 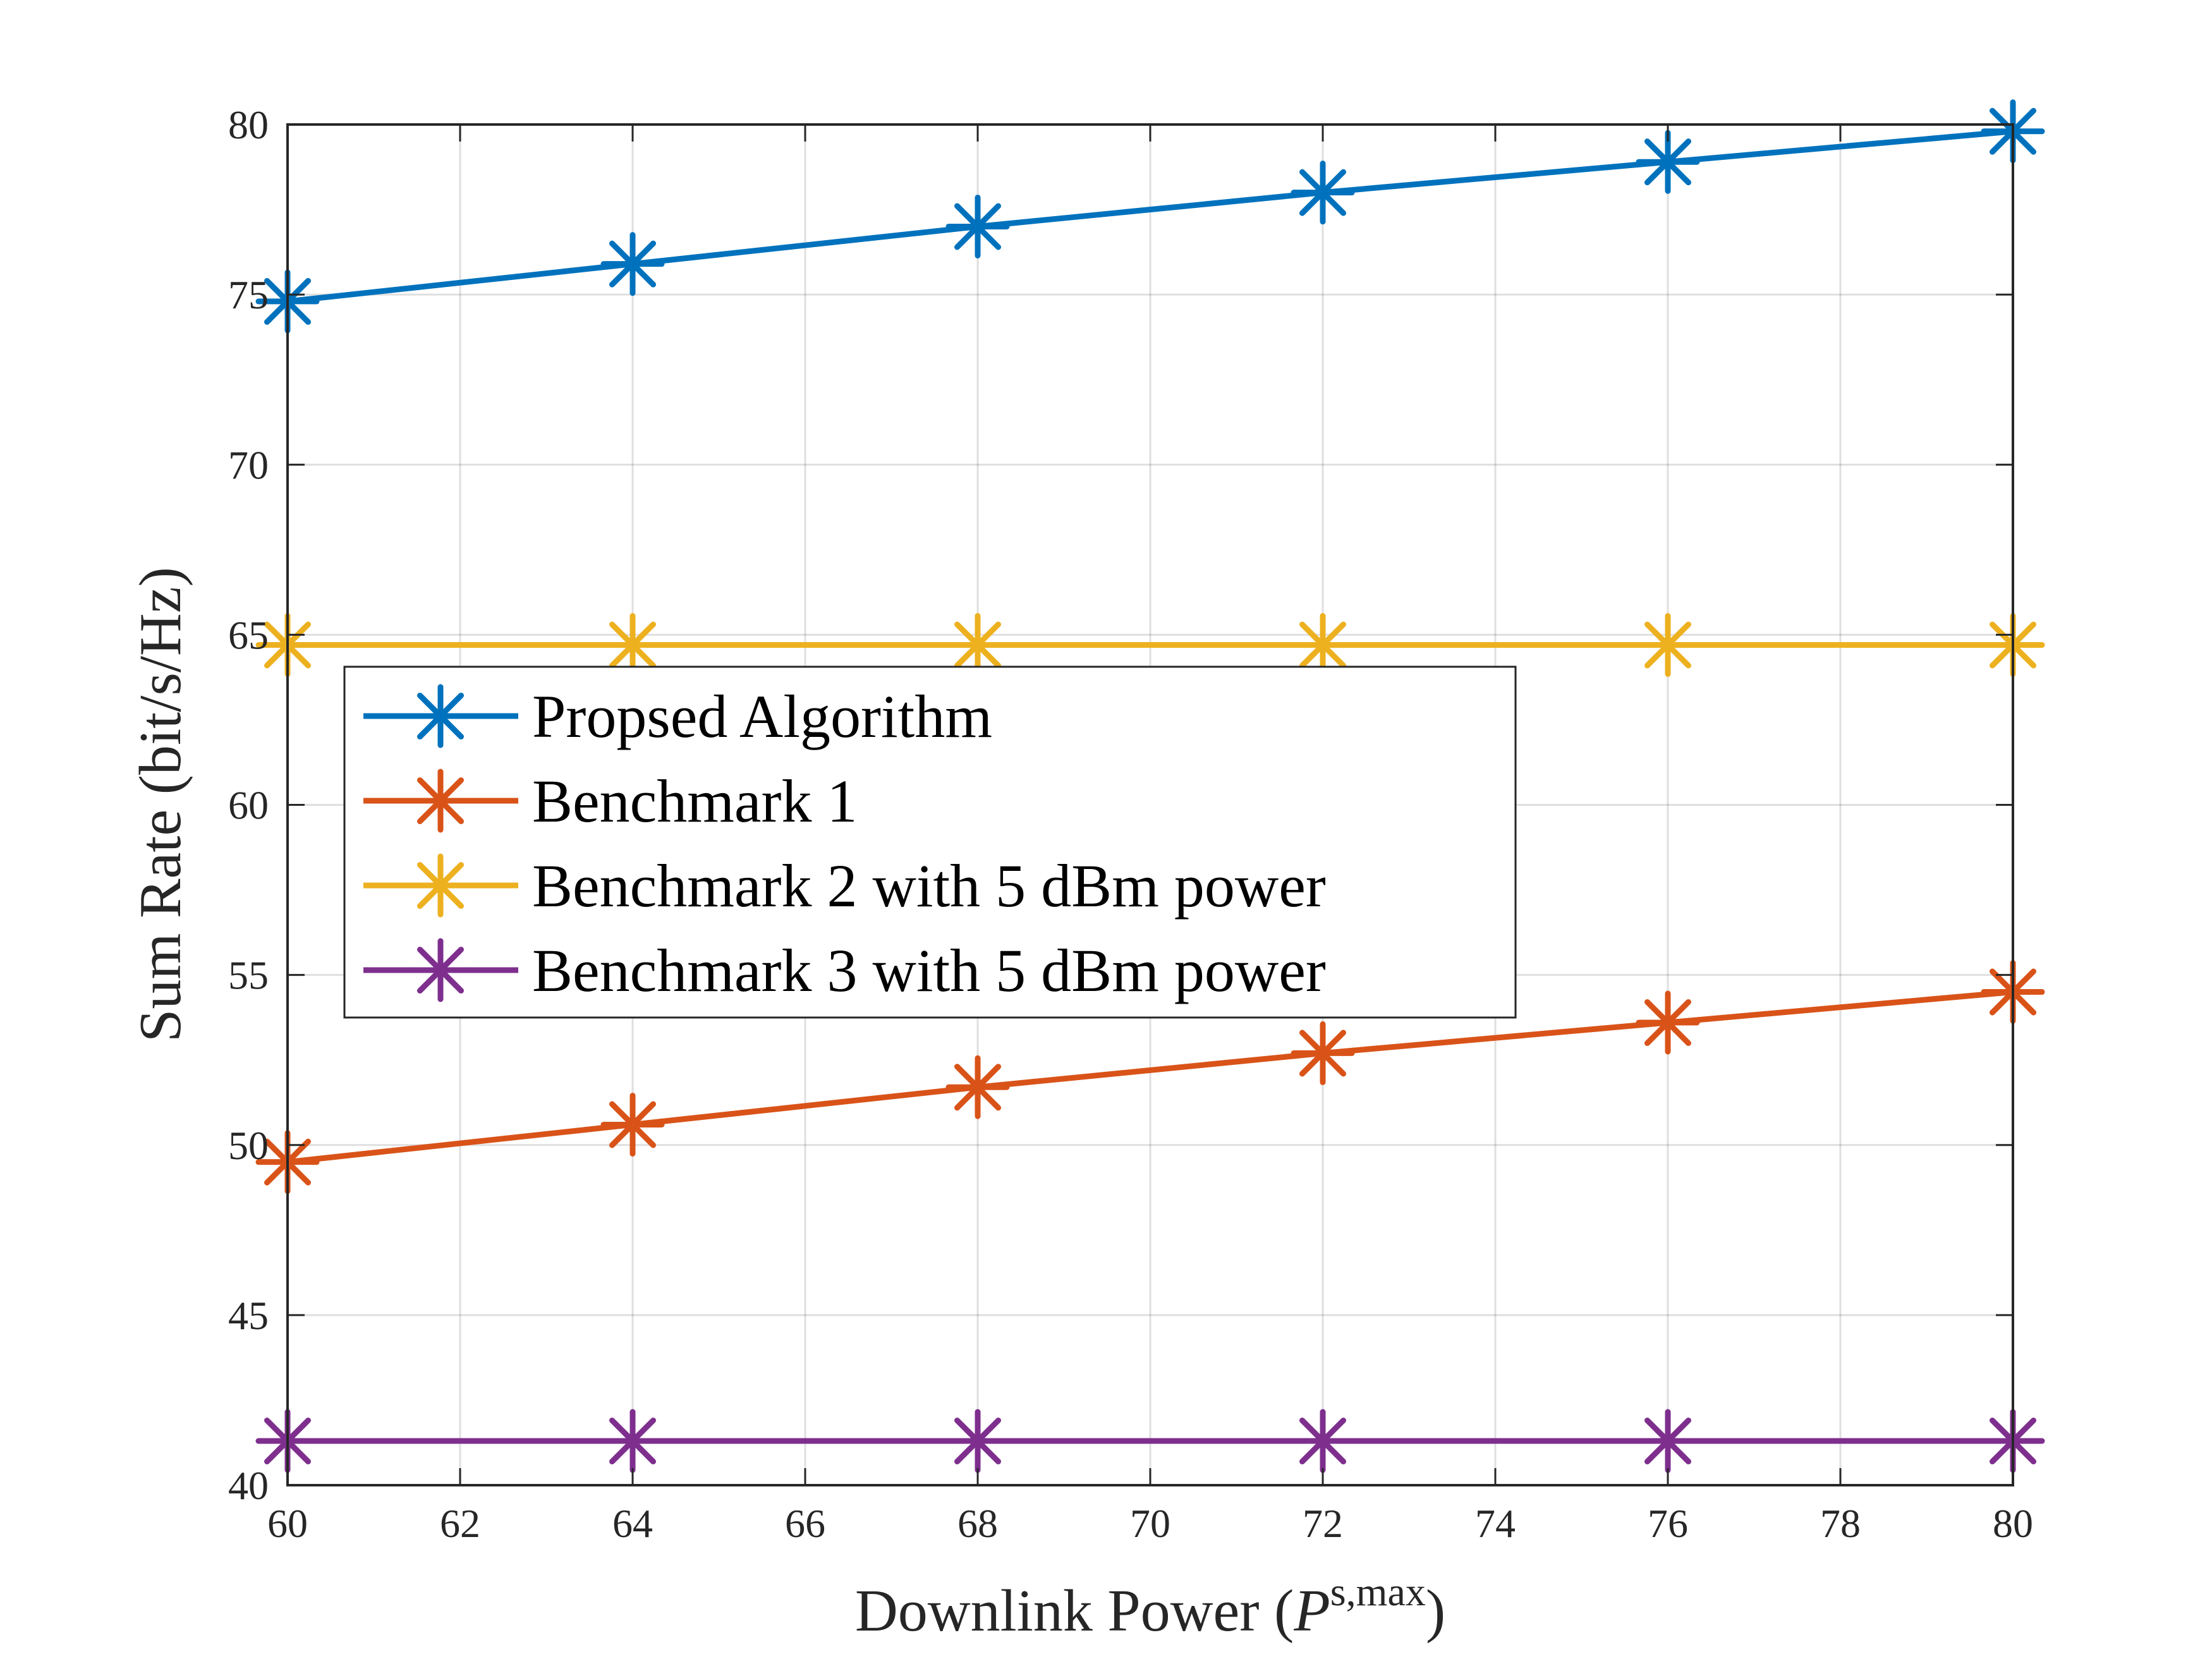 I want to click on x-axis-label-superscript: s,max, so click(x=1378, y=1591).